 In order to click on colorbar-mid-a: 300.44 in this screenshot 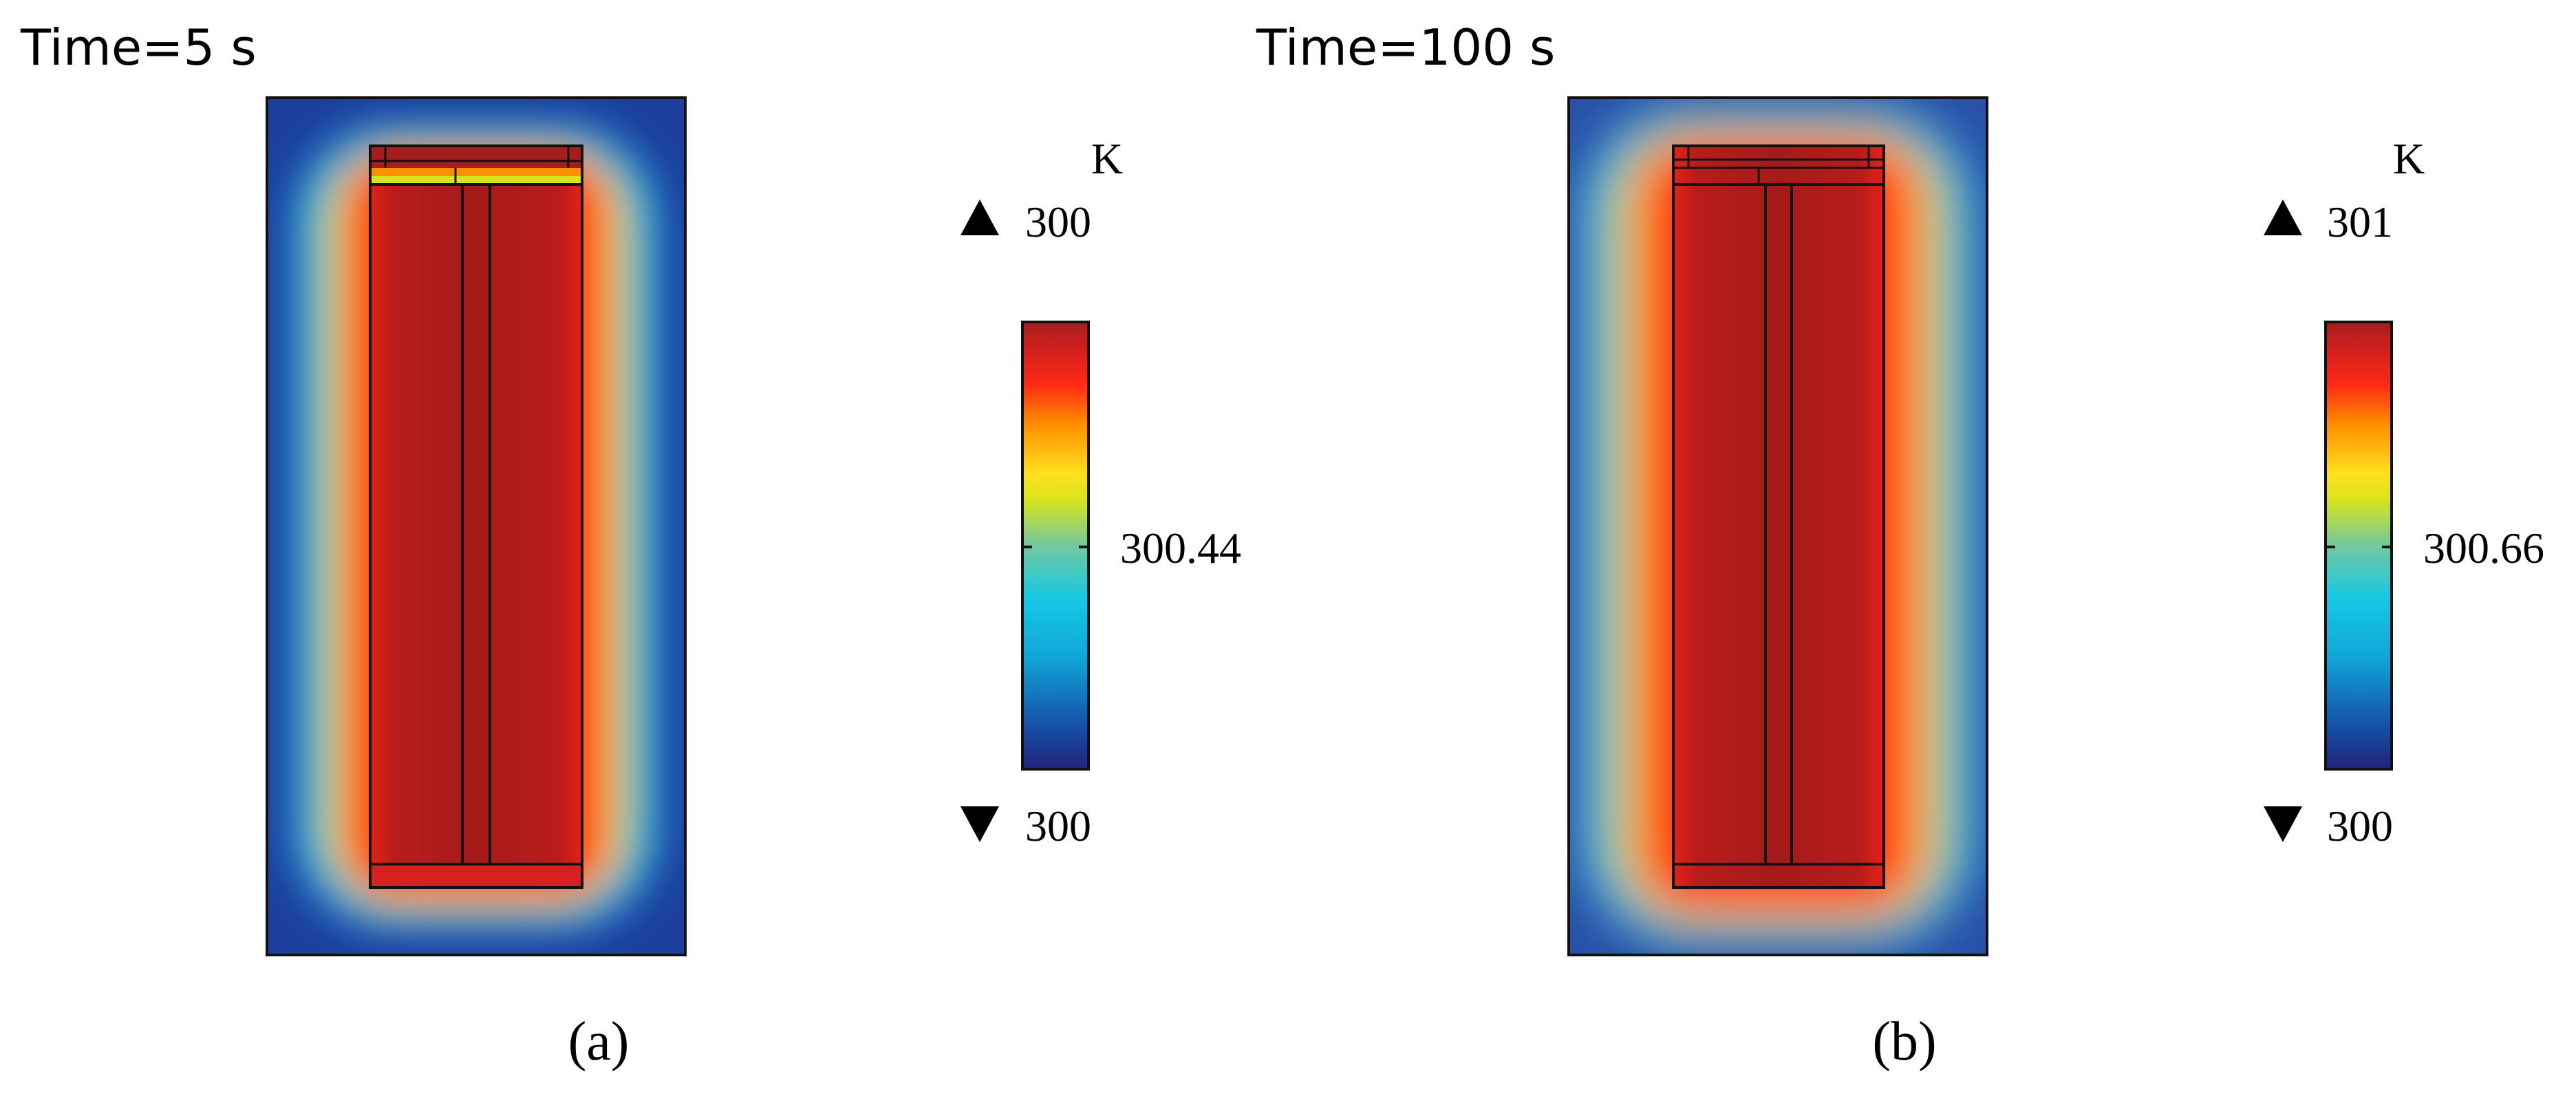, I will do `click(1180, 548)`.